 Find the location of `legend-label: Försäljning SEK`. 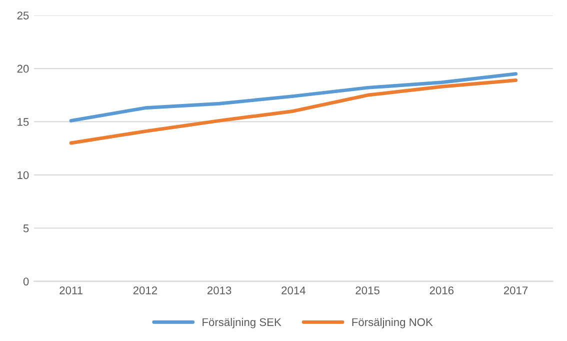

legend-label: Försäljning SEK is located at coordinates (242, 323).